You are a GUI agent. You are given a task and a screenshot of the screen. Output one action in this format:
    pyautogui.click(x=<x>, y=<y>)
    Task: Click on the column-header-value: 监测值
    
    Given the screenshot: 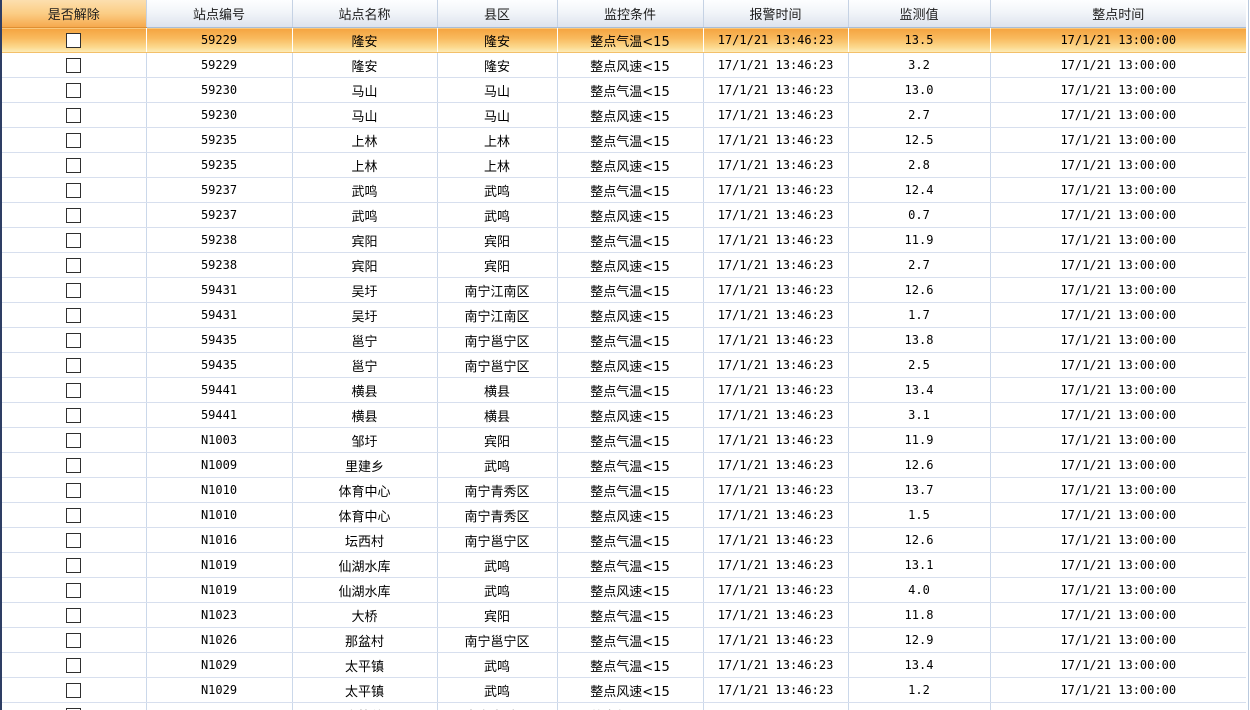 What is the action you would take?
    pyautogui.click(x=919, y=14)
    